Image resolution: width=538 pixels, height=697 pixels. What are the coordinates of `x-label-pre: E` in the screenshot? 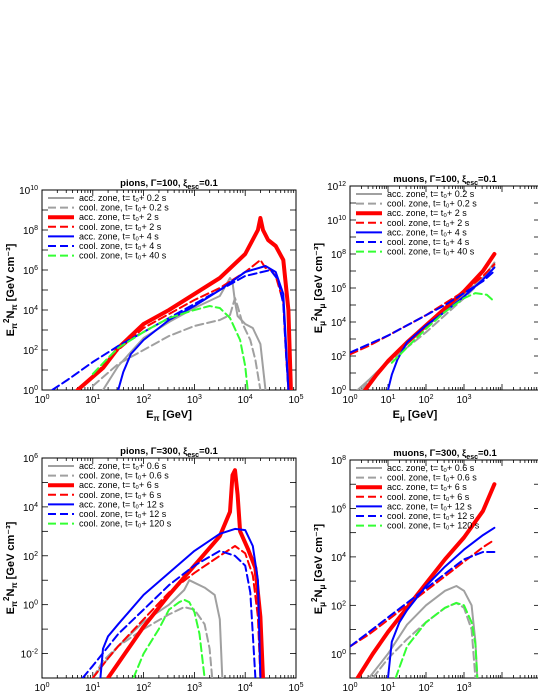 It's located at (396, 415).